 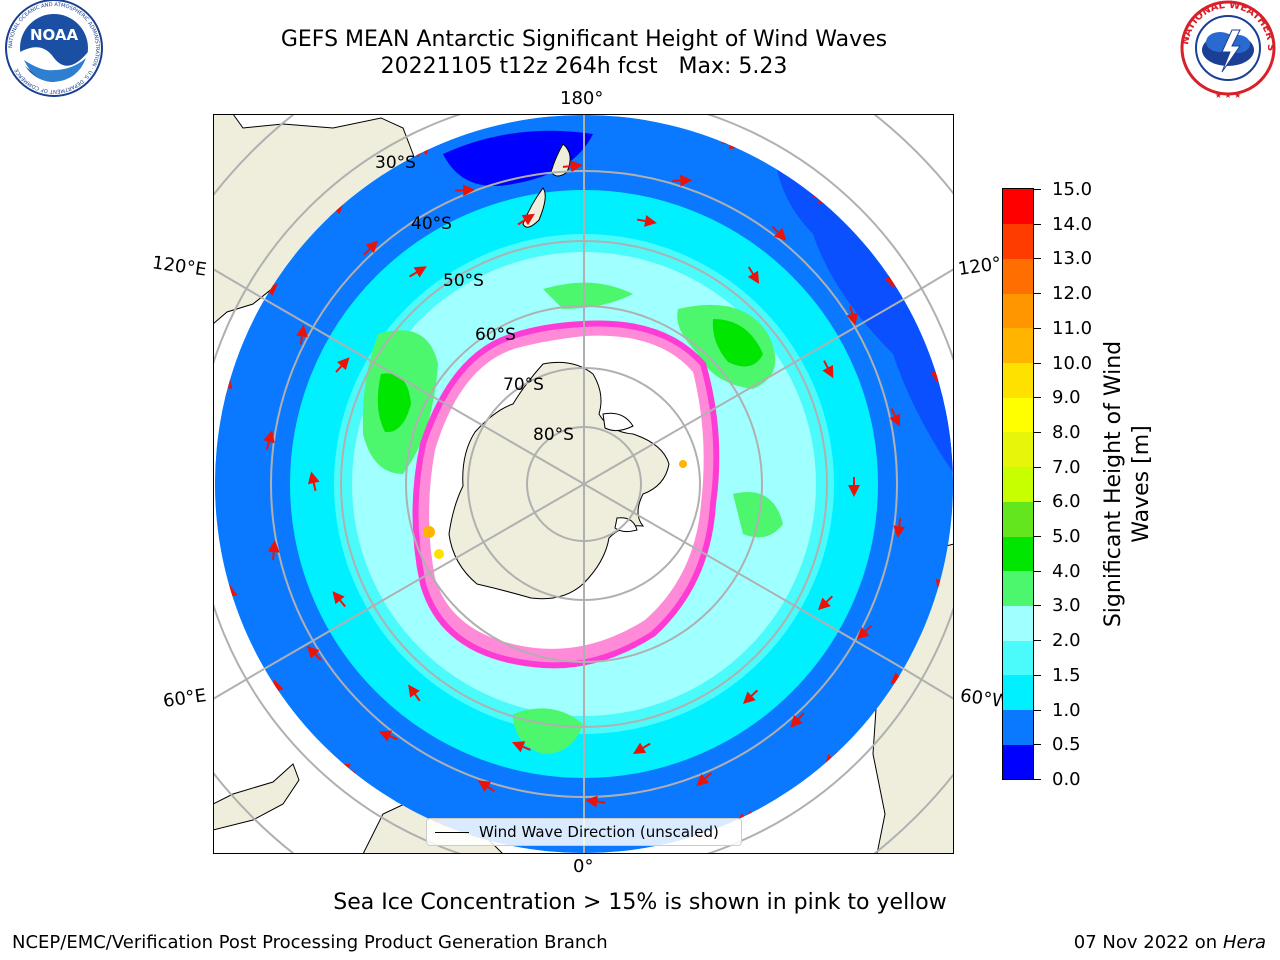 What do you see at coordinates (431, 224) in the screenshot?
I see `lat-label-40s: 40°S` at bounding box center [431, 224].